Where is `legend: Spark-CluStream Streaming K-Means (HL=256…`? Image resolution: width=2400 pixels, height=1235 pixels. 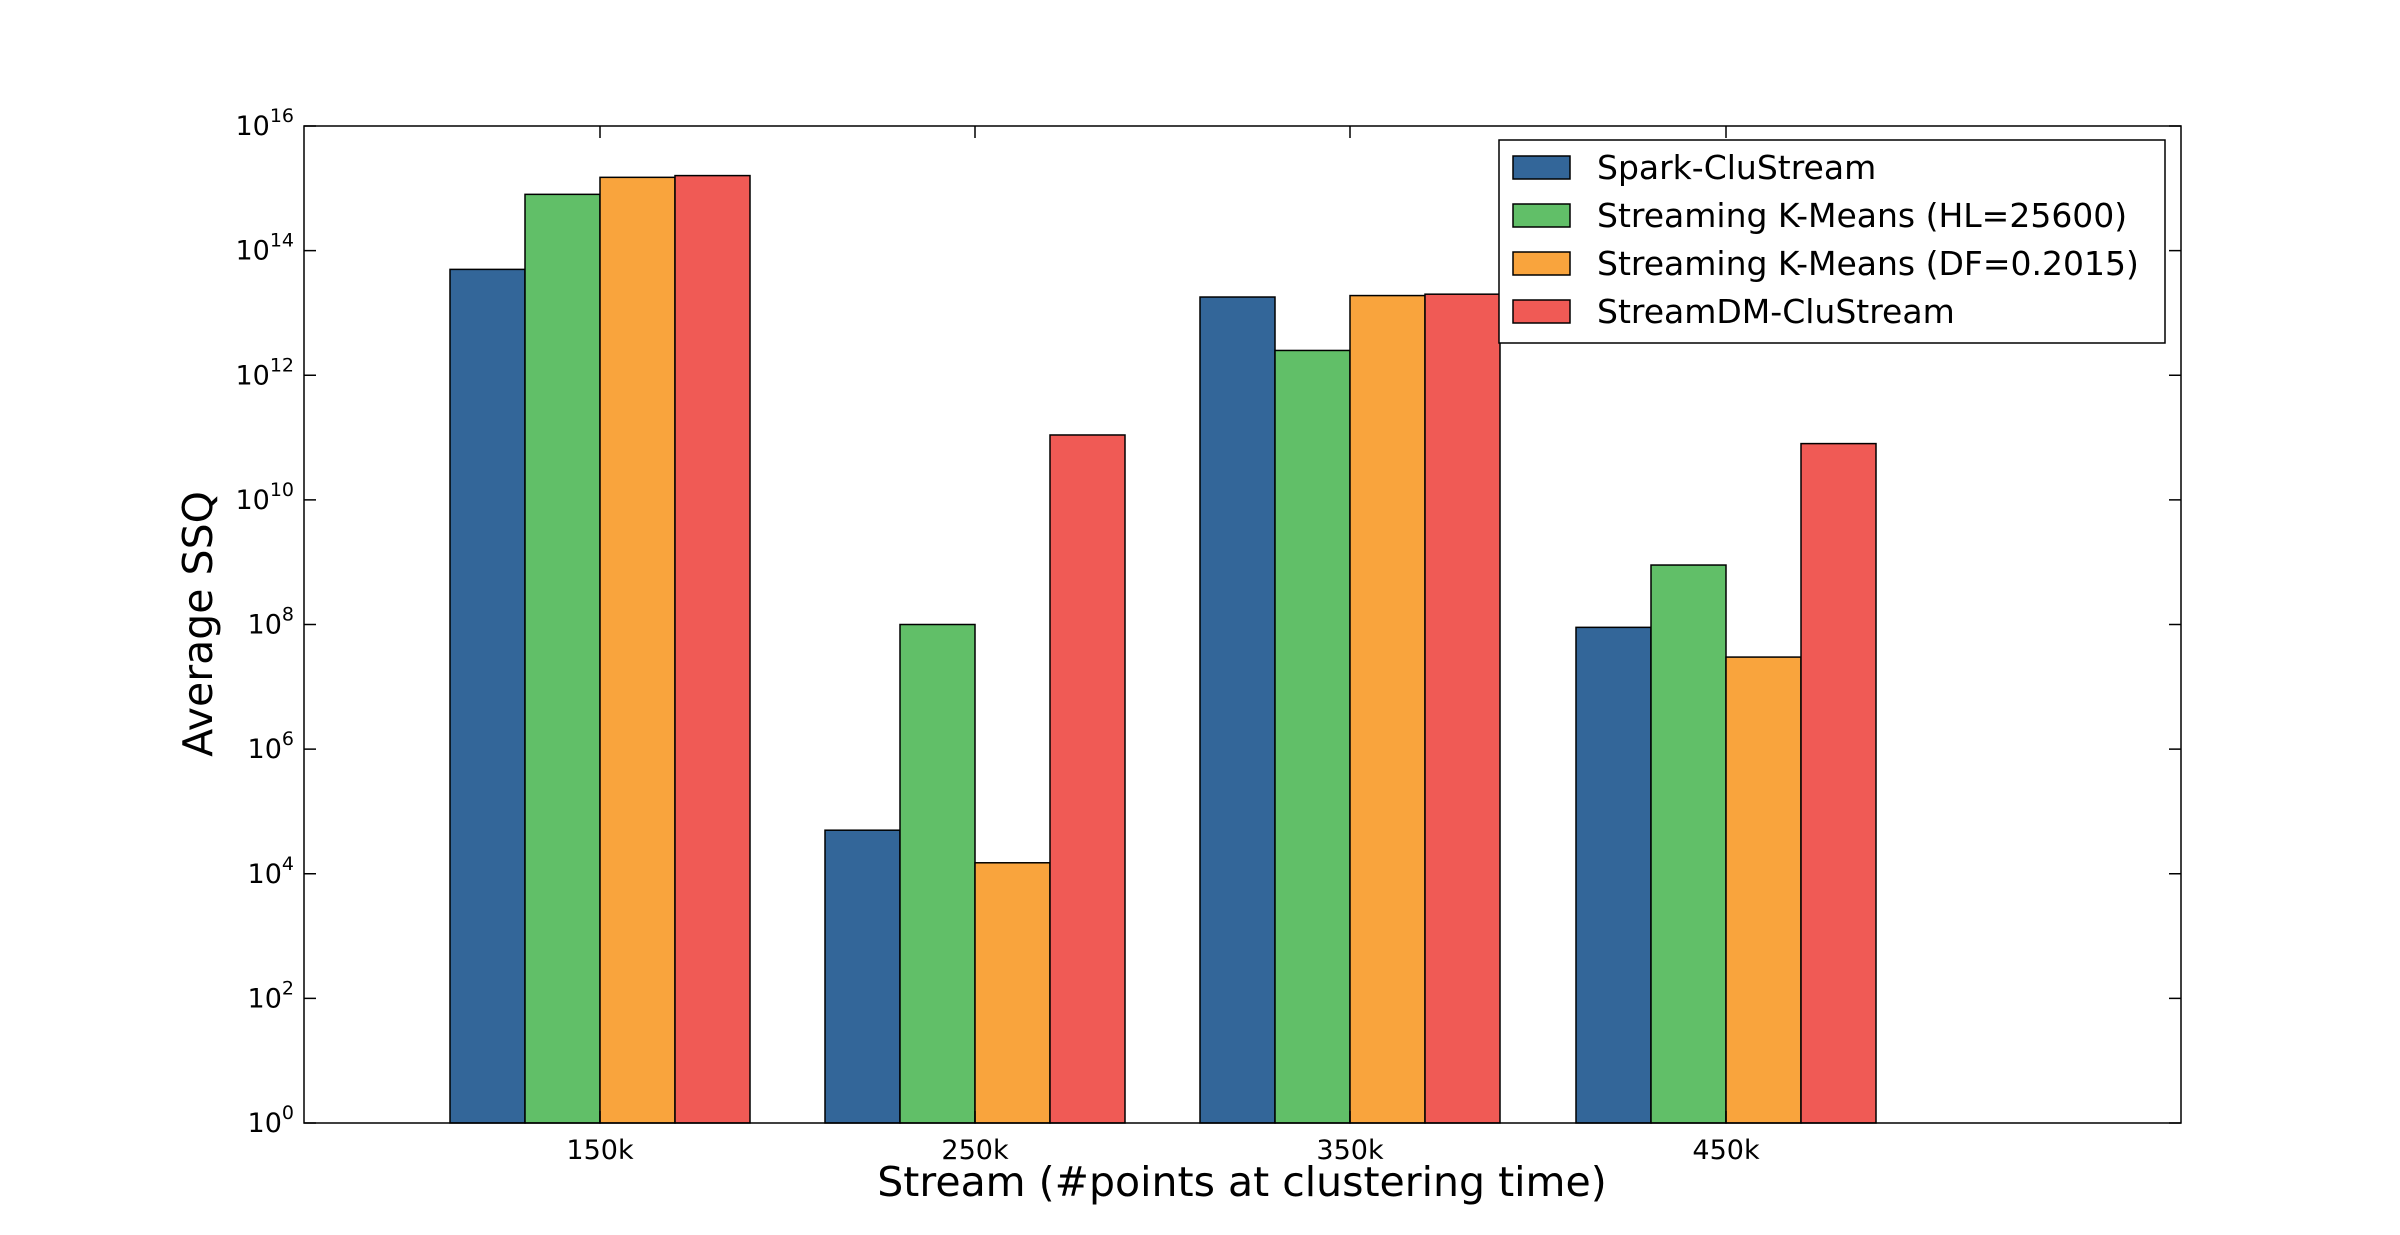 legend: Spark-CluStream Streaming K-Means (HL=256… is located at coordinates (1832, 241).